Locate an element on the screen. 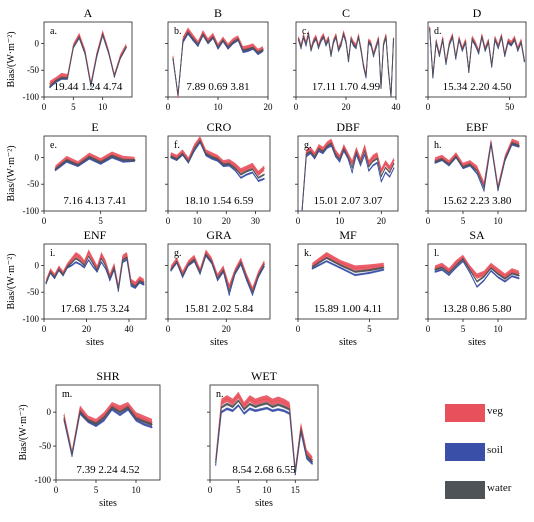 The height and width of the screenshot is (522, 534). x-axis-title: sites is located at coordinates (348, 342).